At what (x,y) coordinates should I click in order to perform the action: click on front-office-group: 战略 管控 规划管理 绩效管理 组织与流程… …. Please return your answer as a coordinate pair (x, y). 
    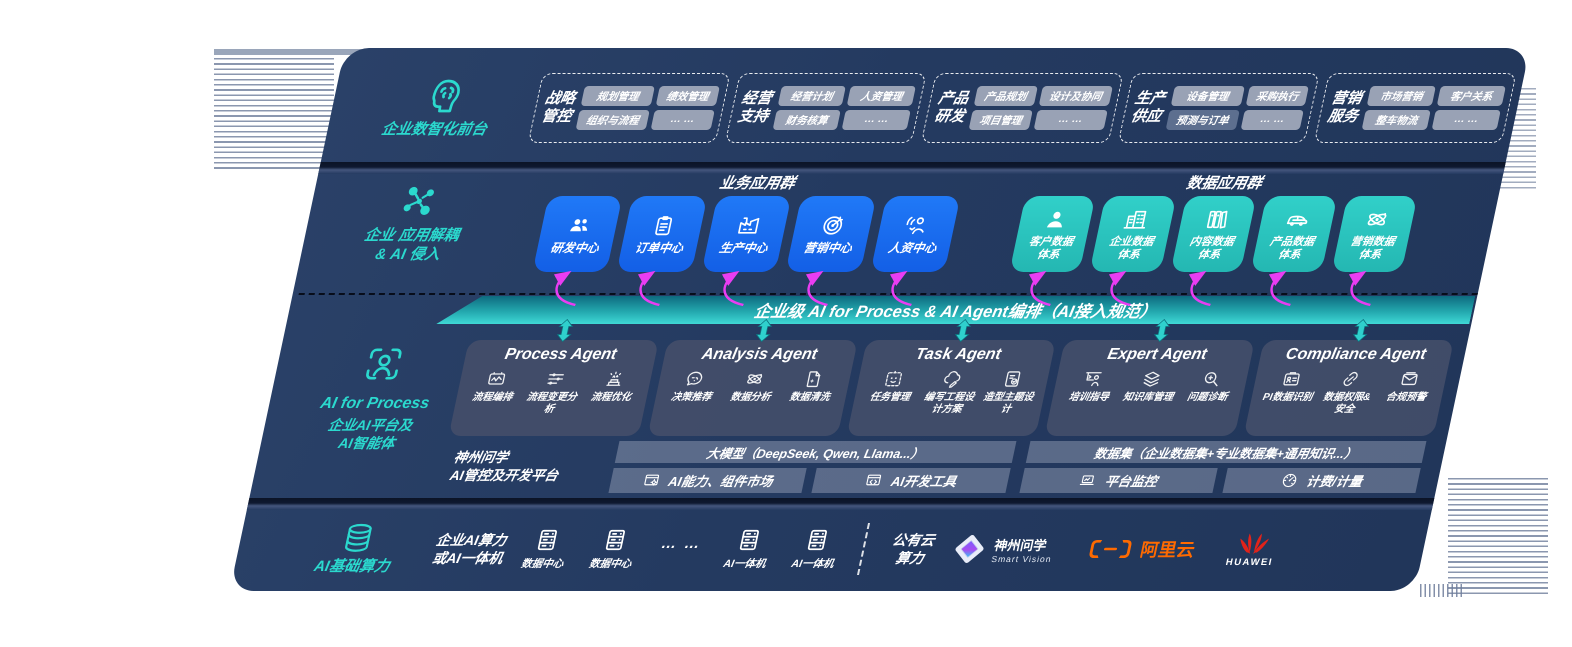
    Looking at the image, I should click on (629, 108).